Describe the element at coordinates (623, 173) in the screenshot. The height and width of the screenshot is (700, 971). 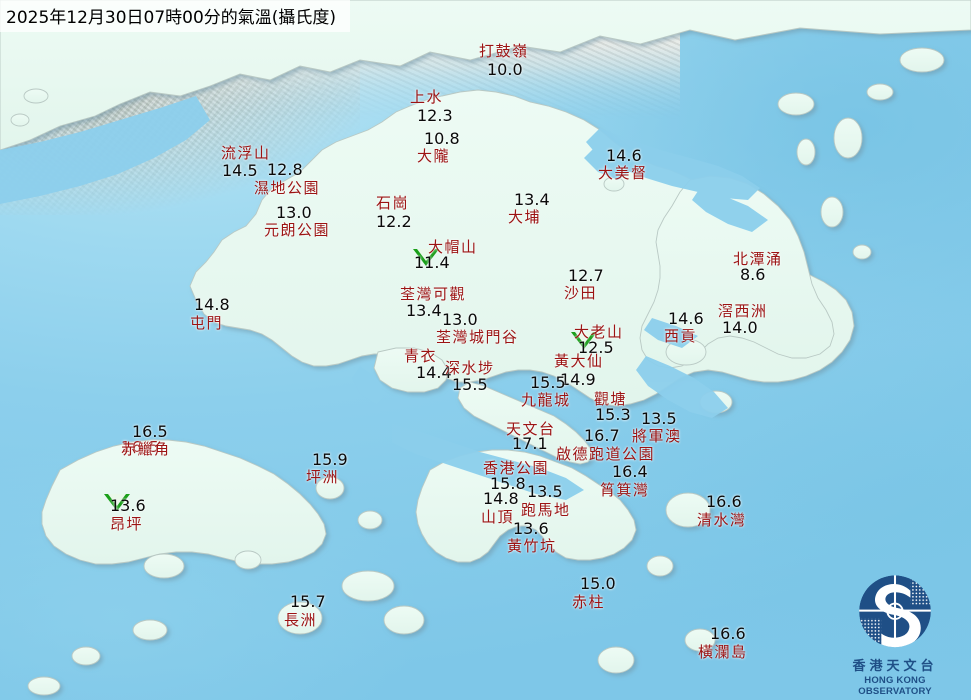
I see `station-label-tai-mei-tuk: 大美督` at that location.